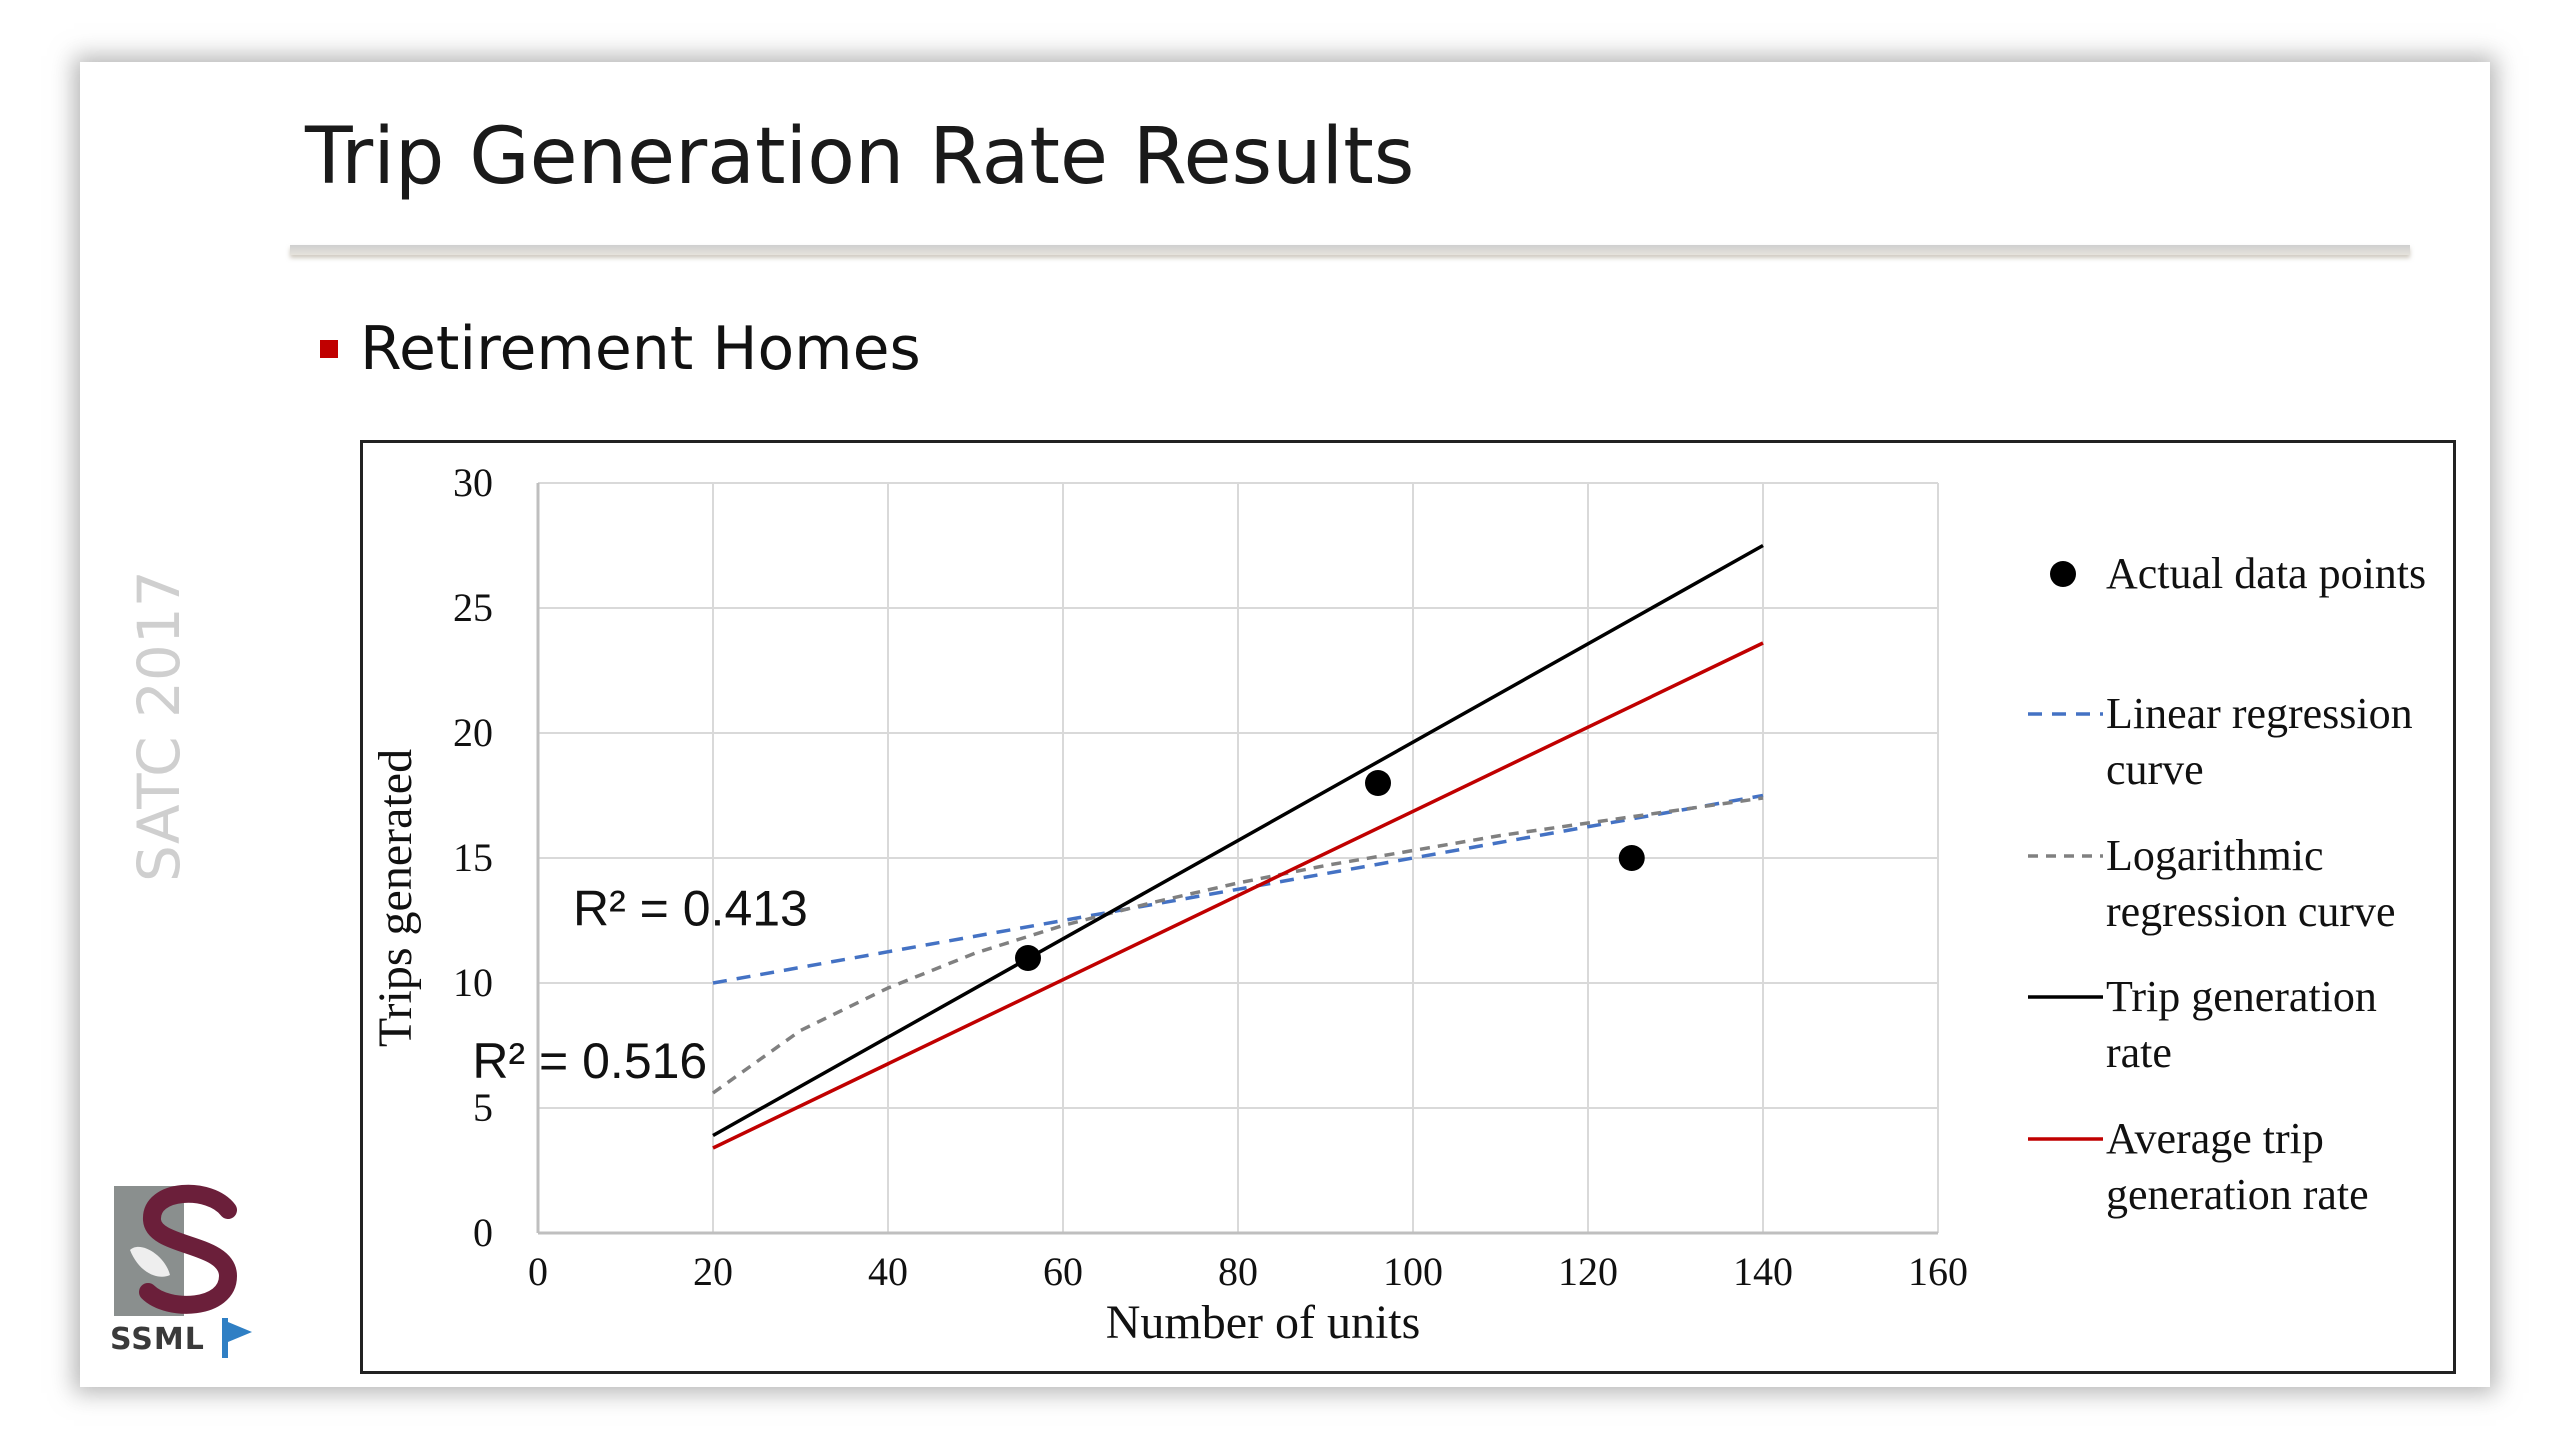 This screenshot has width=2560, height=1440. Describe the element at coordinates (483, 1232) in the screenshot. I see `y-tick-label: 0` at that location.